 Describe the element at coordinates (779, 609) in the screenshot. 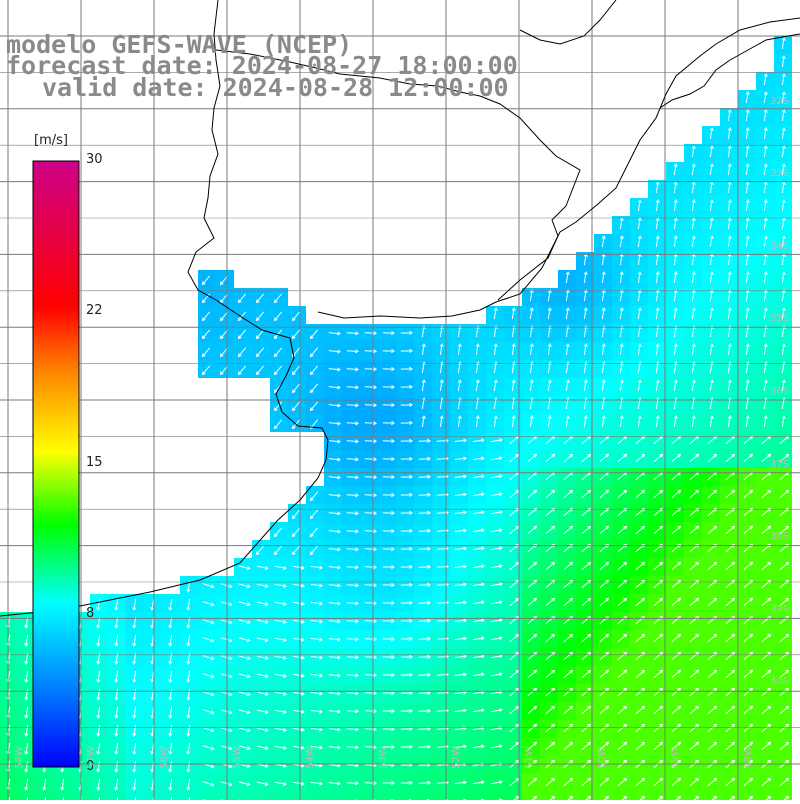

I see `lat-label-39s: 39S` at that location.